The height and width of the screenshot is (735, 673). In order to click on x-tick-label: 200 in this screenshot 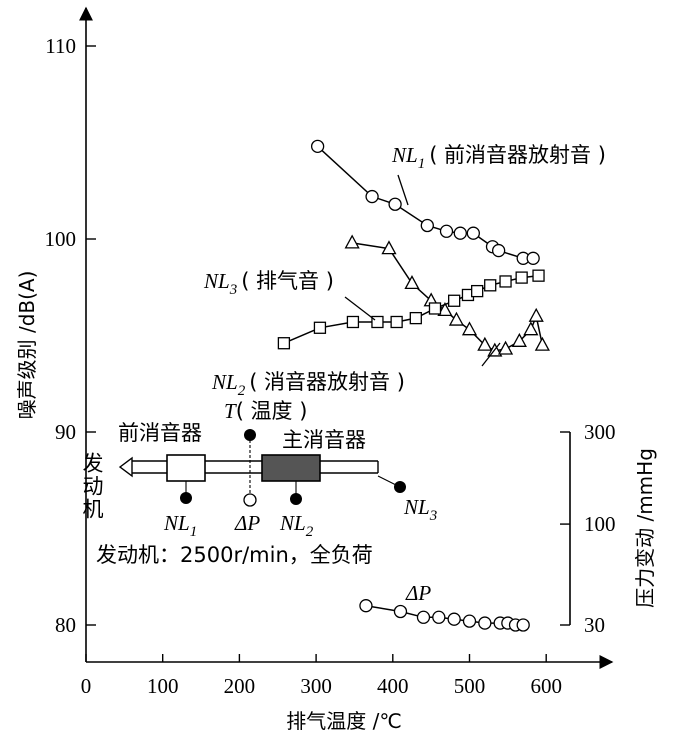, I will do `click(240, 686)`.